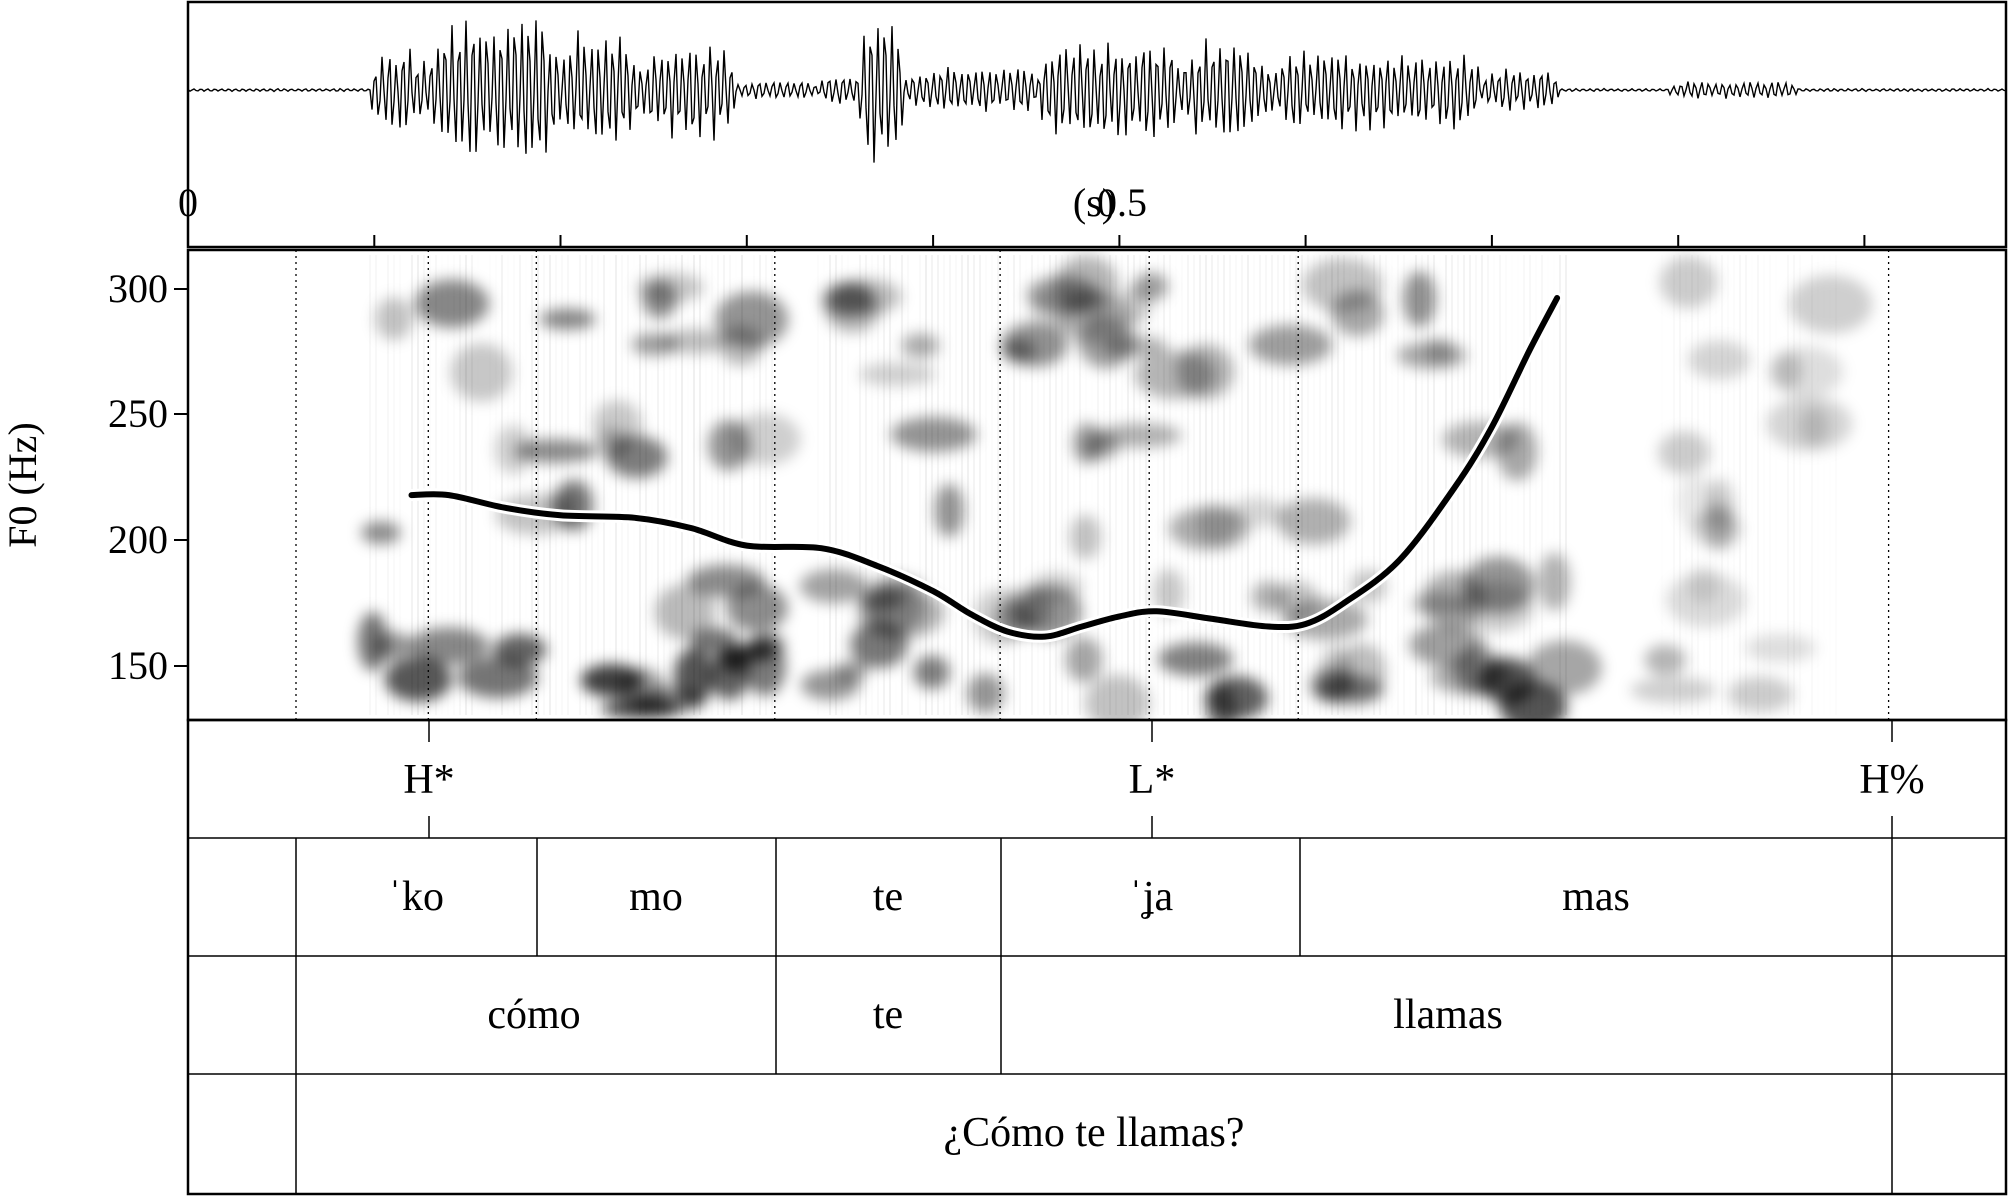  What do you see at coordinates (138, 288) in the screenshot?
I see `ytick-label-300: 300` at bounding box center [138, 288].